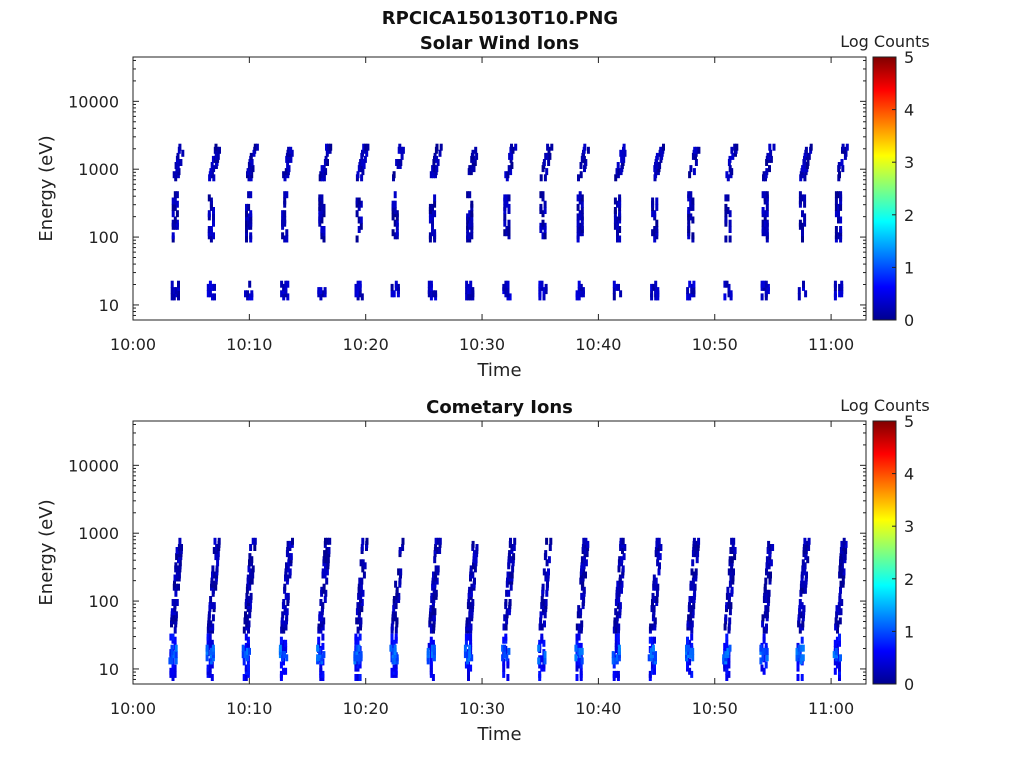 The width and height of the screenshot is (1024, 768). Describe the element at coordinates (98, 533) in the screenshot. I see `y-tick-label: 1000` at that location.